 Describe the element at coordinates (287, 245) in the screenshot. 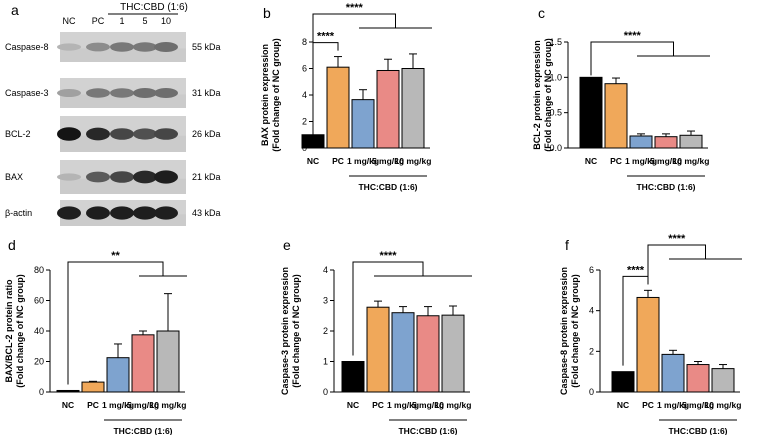

I see `panel-letter-e: e` at that location.